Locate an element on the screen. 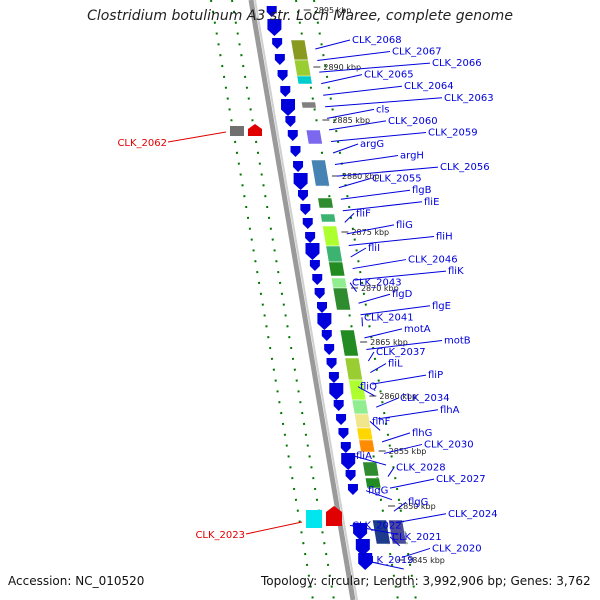 The image size is (600, 600). forward-gene-label: fliA is located at coordinates (364, 456).